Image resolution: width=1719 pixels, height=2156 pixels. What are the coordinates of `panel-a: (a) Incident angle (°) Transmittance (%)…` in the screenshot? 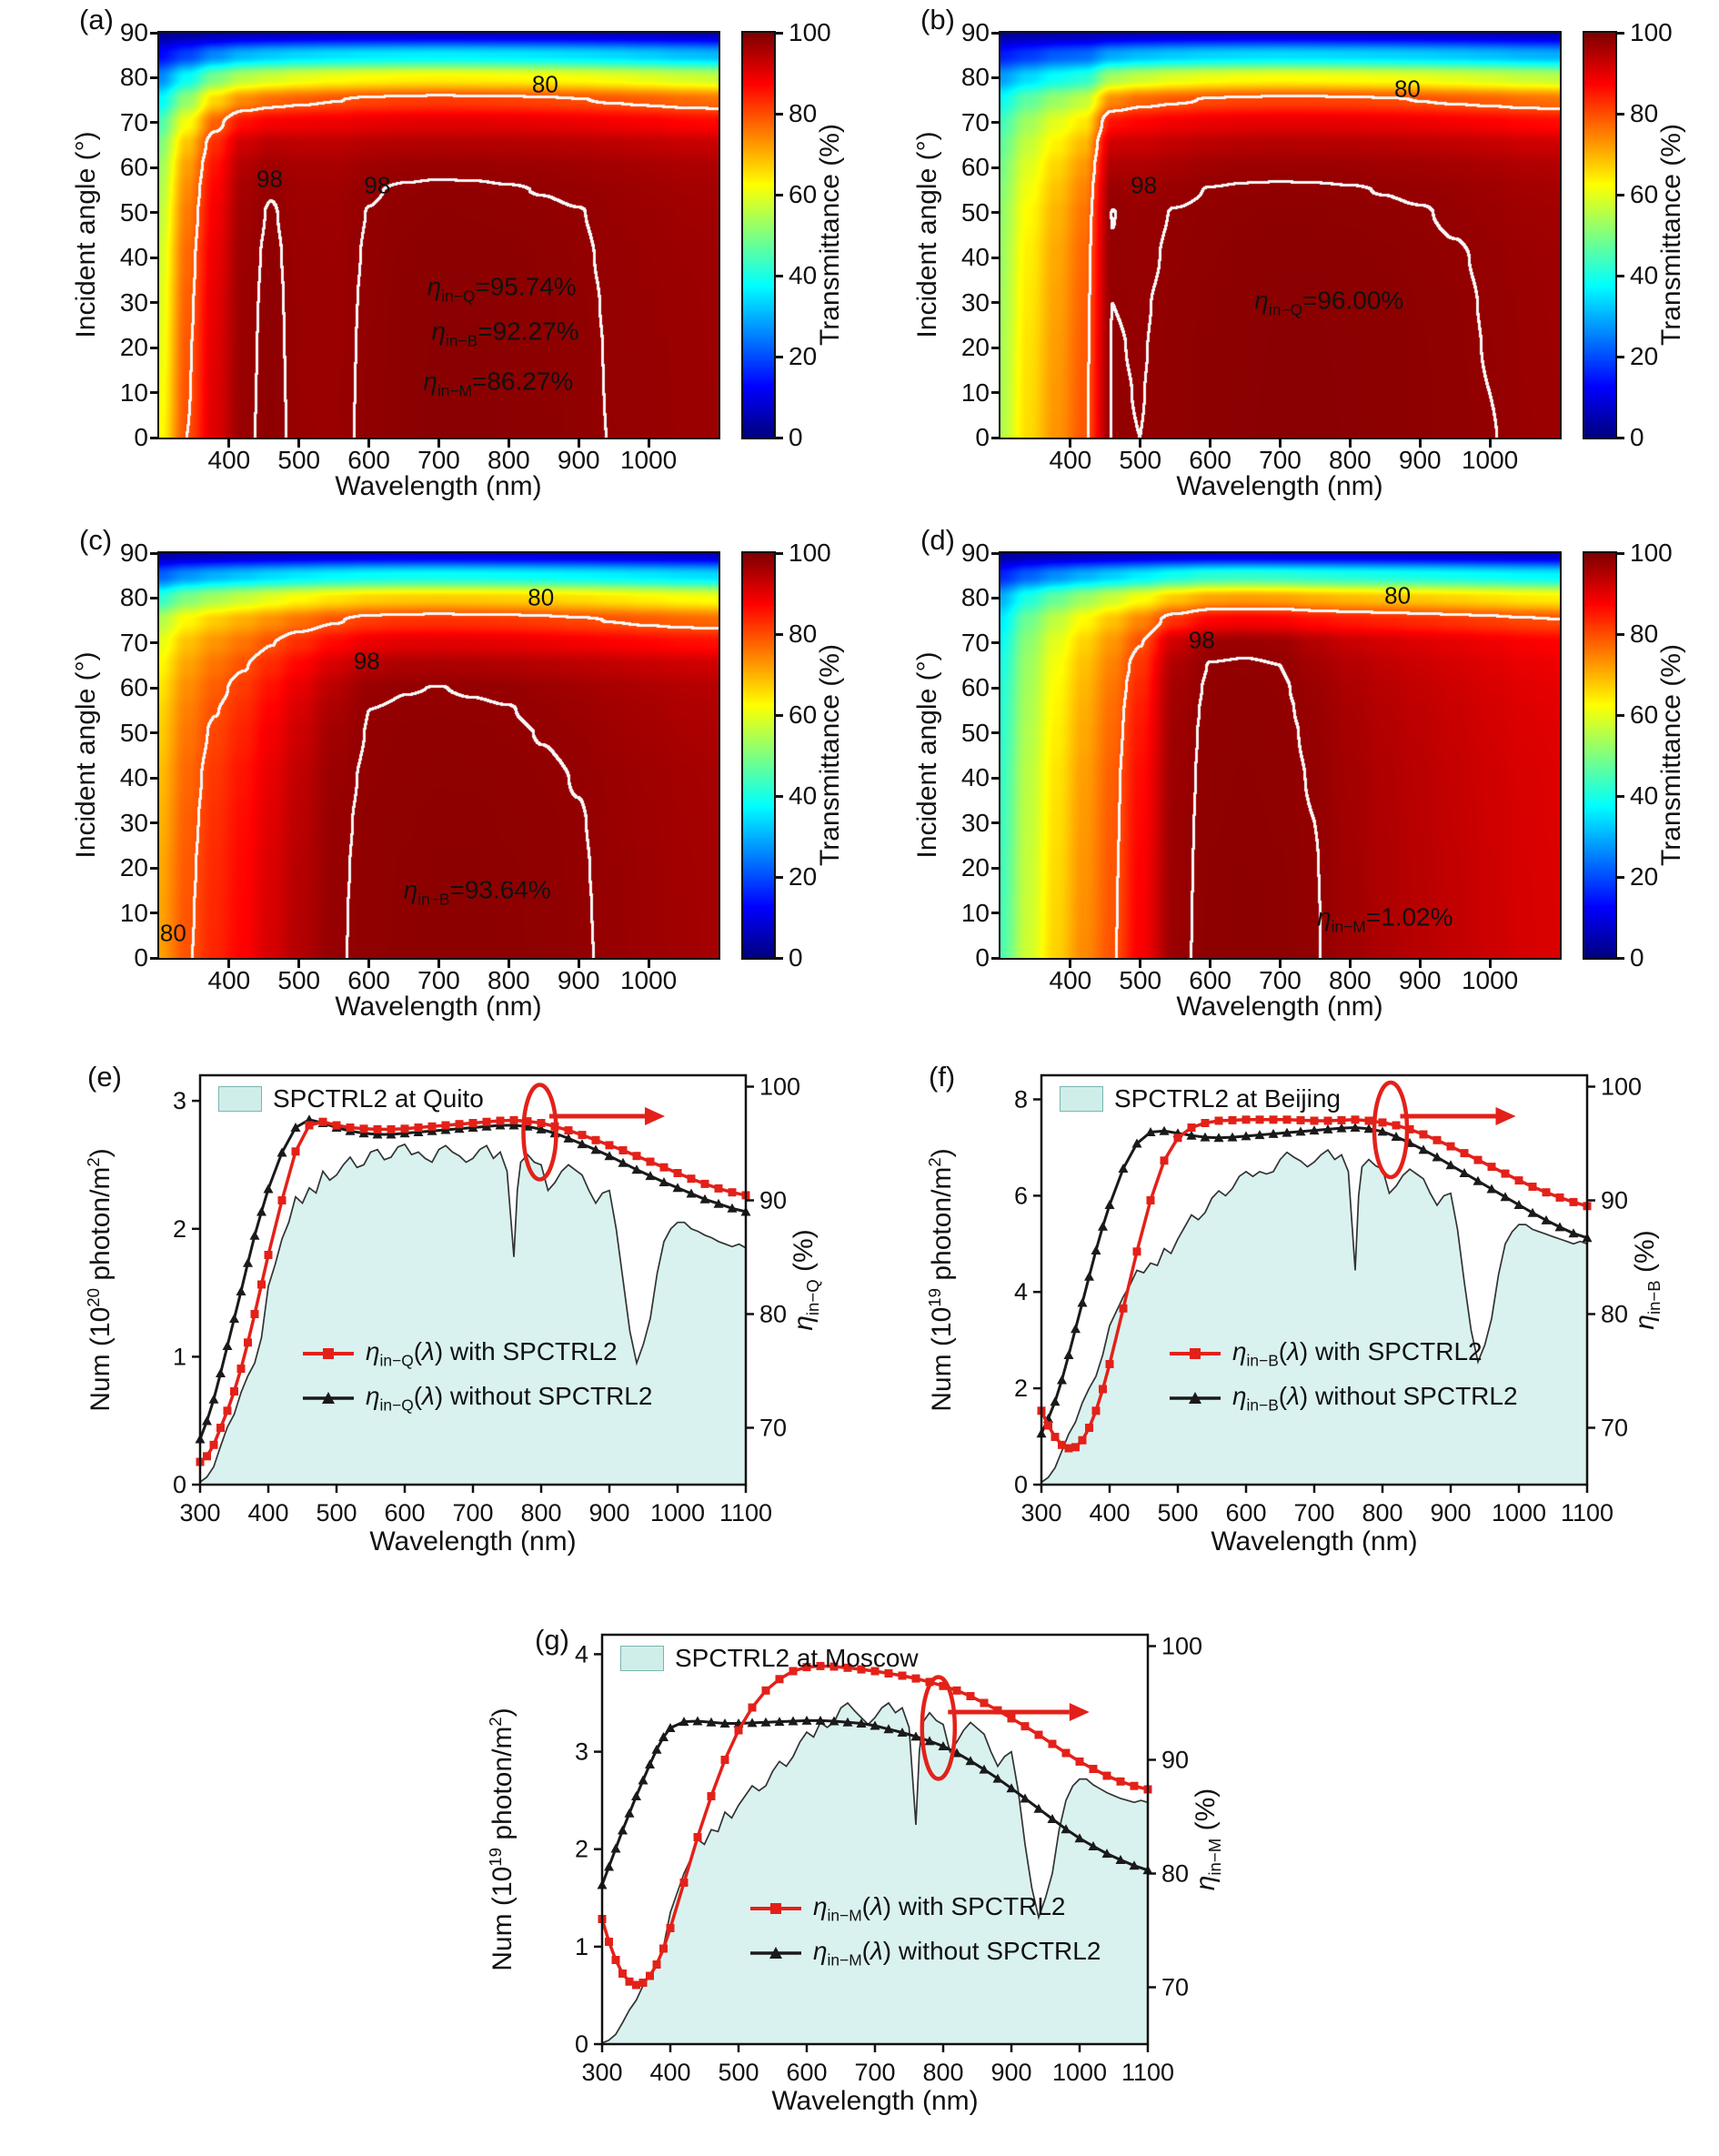 It's located at (446, 261).